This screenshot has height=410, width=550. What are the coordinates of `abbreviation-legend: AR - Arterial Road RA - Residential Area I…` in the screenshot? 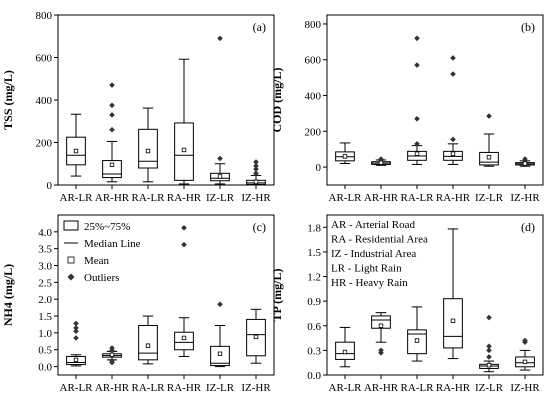 It's located at (379, 254).